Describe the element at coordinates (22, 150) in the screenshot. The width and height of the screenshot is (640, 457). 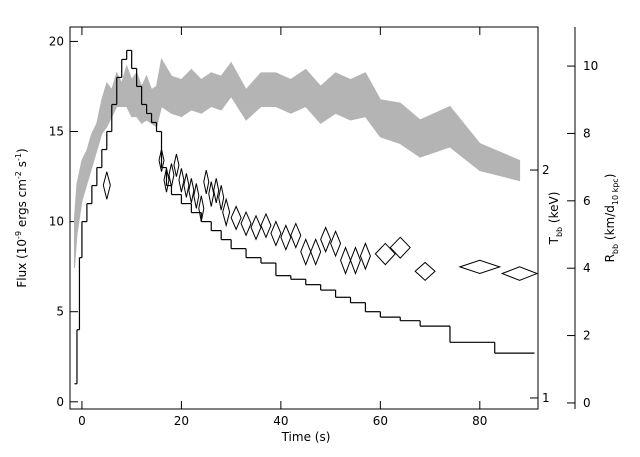
I see `y-axis-label-part: )` at that location.